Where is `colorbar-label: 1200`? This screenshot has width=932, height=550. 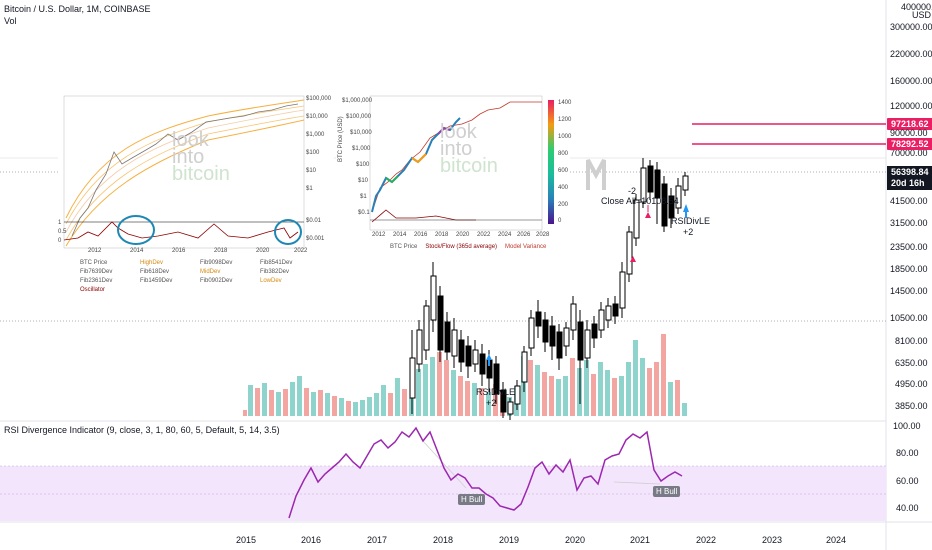 colorbar-label: 1200 is located at coordinates (565, 120).